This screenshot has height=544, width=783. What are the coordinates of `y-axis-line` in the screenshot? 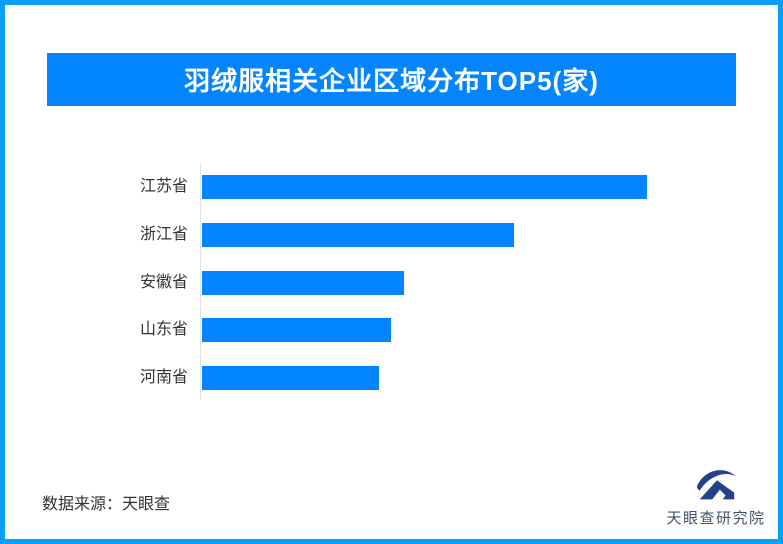 It's located at (200, 281).